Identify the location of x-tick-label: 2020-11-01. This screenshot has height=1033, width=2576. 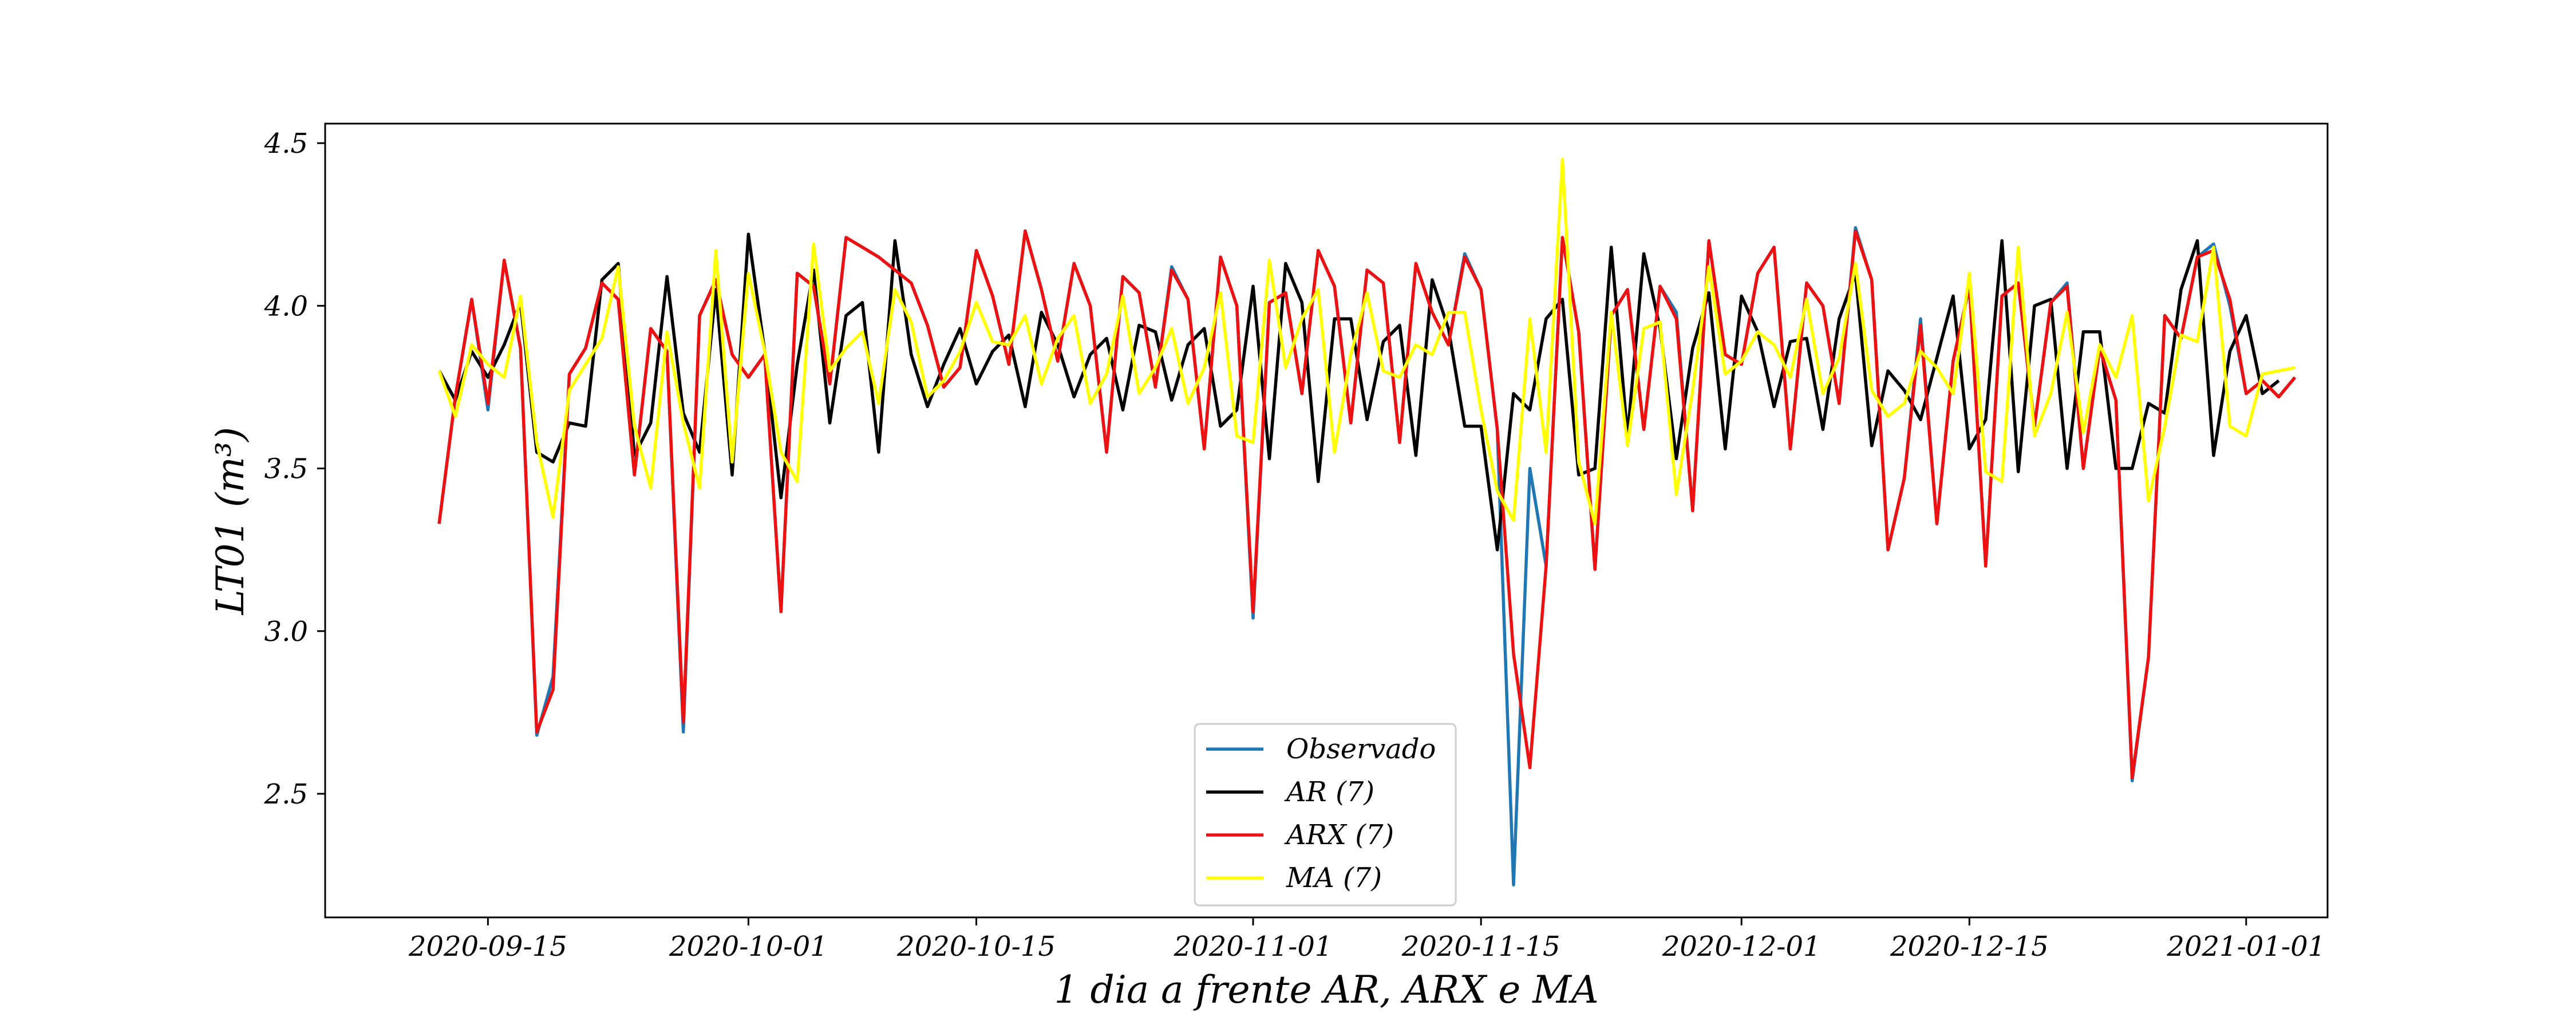
(1253, 947).